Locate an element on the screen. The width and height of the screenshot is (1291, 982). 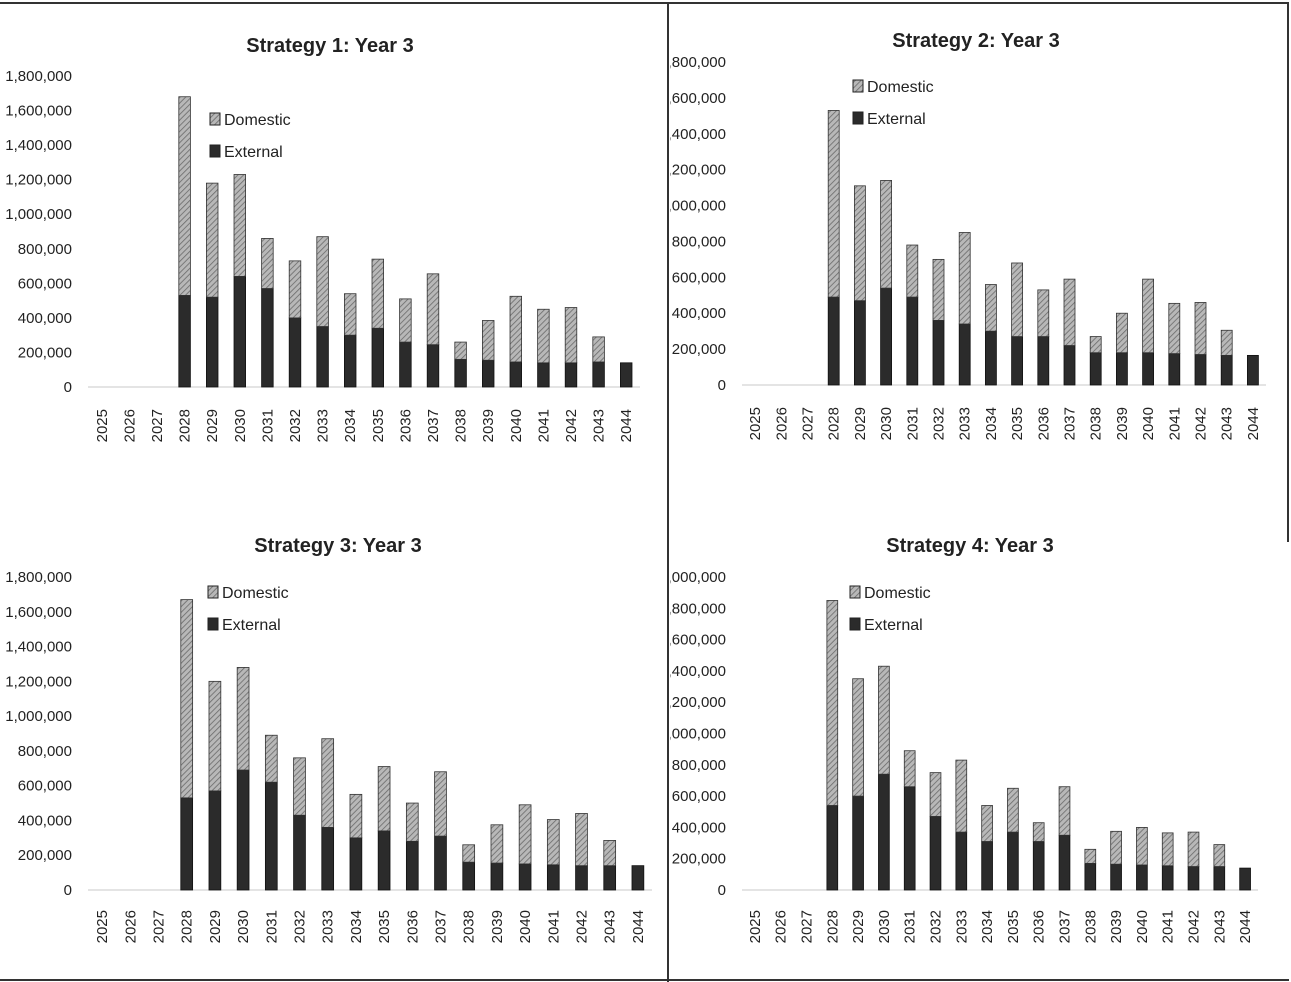
frame-right-line is located at coordinates (1288, 272).